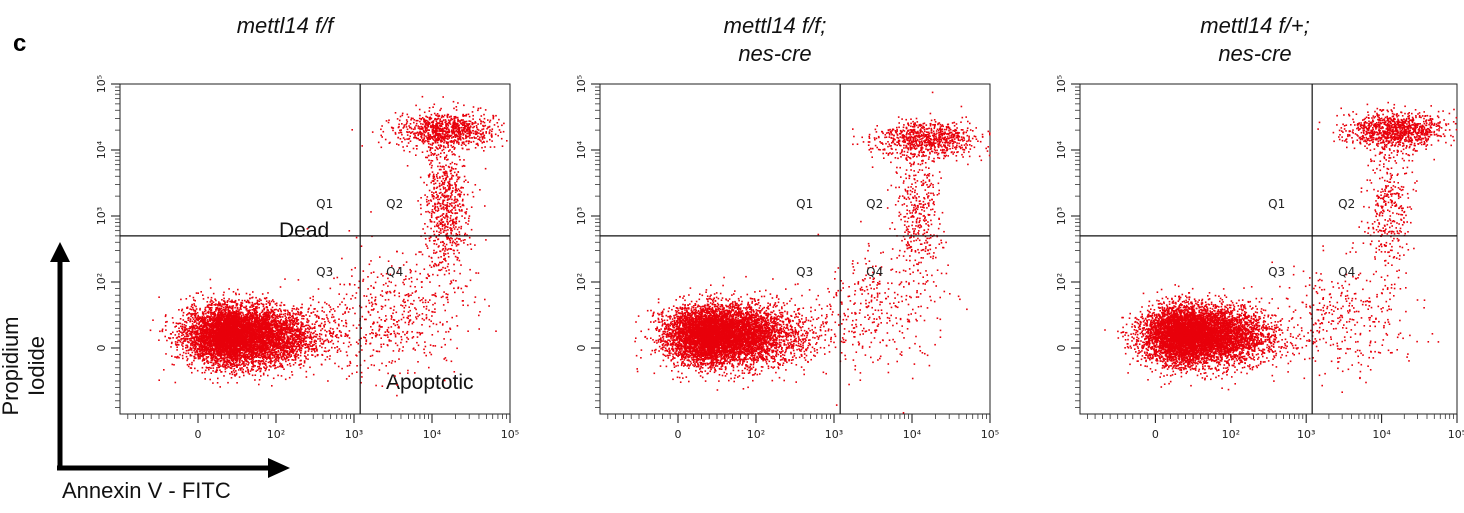 This screenshot has width=1464, height=513. Describe the element at coordinates (60, 252) in the screenshot. I see `y-axis-arrowhead` at that location.